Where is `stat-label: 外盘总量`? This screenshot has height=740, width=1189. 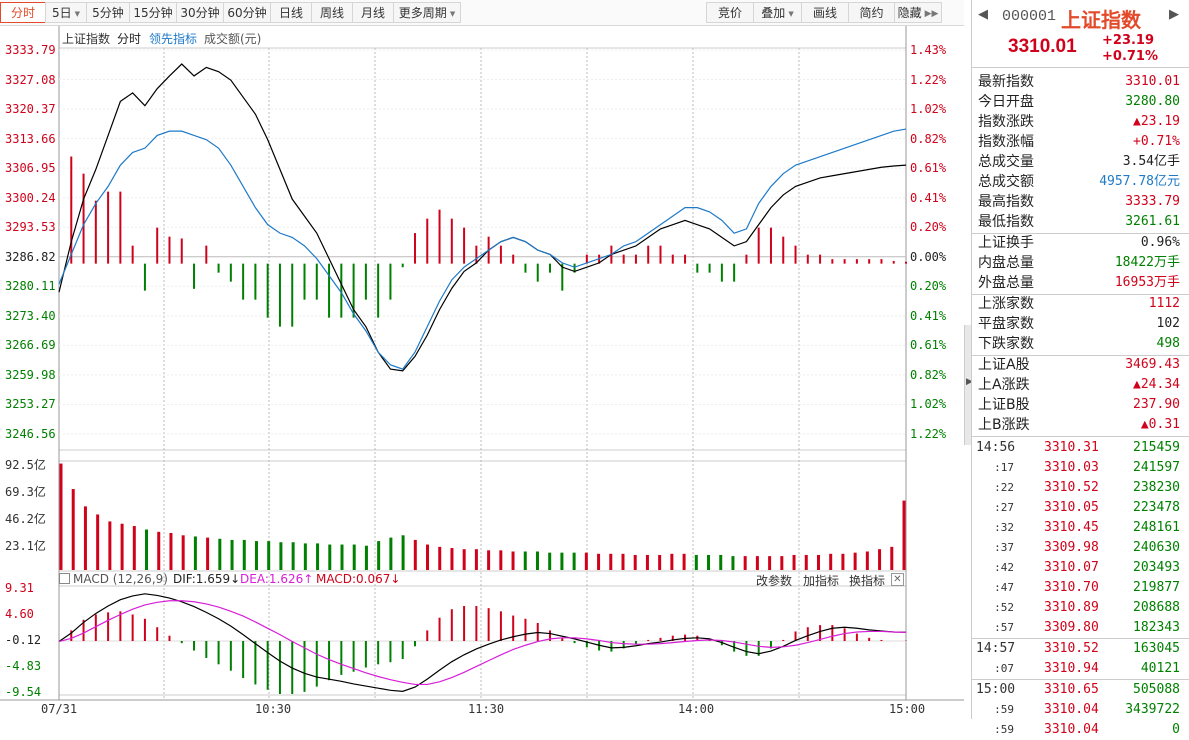
stat-label: 外盘总量 is located at coordinates (1006, 283).